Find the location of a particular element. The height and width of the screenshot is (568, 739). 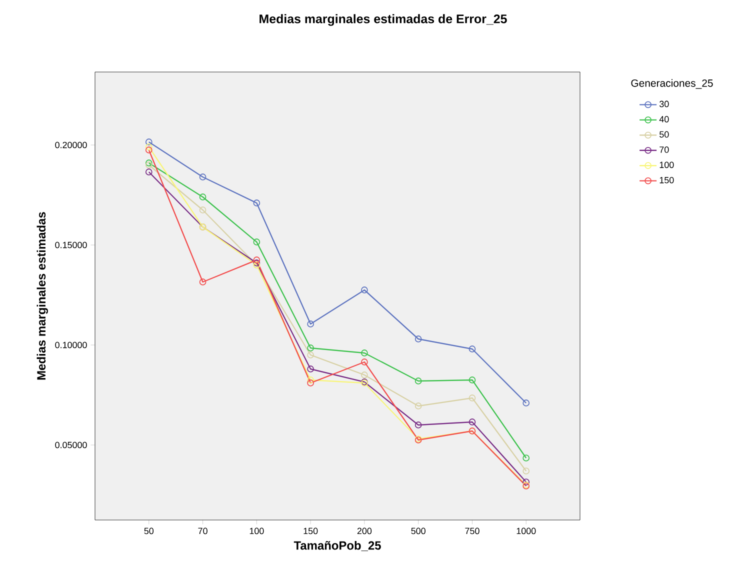

legend-label: 50 is located at coordinates (664, 134).